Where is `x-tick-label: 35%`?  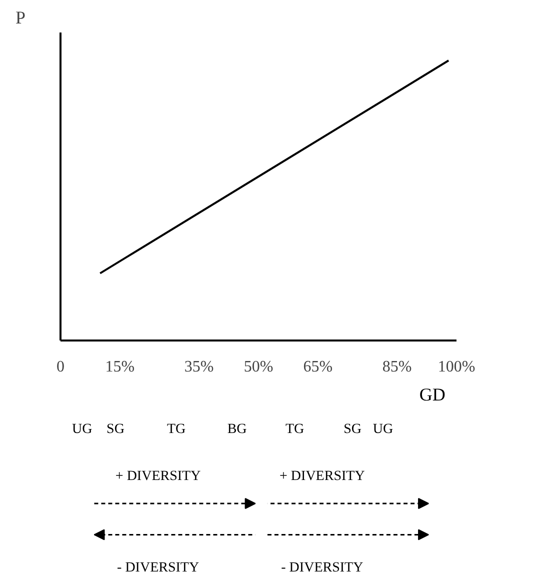 x-tick-label: 35% is located at coordinates (199, 367).